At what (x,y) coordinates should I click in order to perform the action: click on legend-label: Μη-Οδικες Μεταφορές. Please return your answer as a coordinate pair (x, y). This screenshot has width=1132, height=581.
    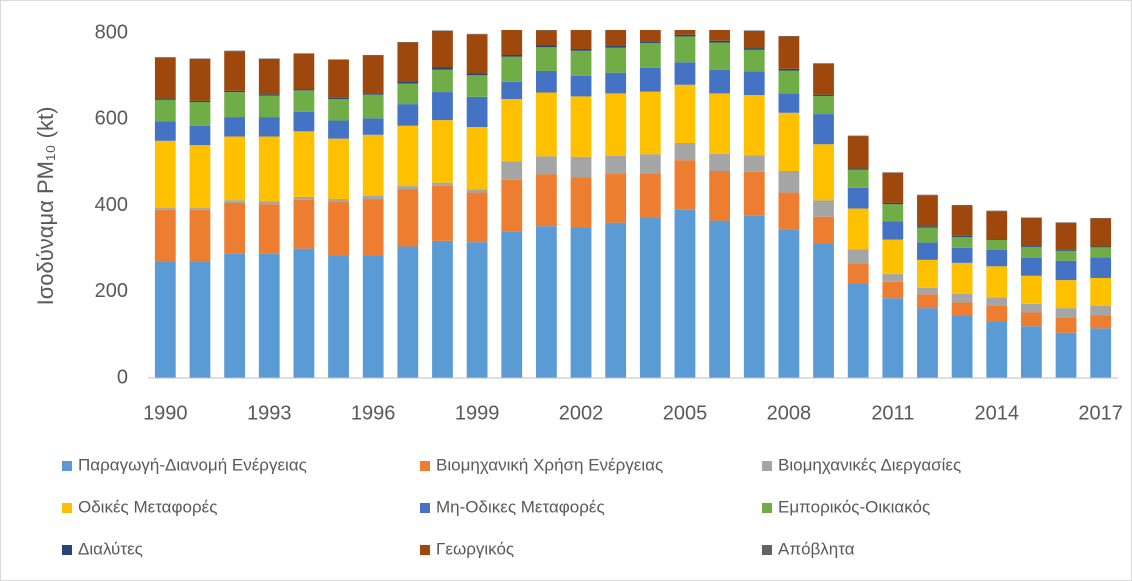
    Looking at the image, I should click on (520, 506).